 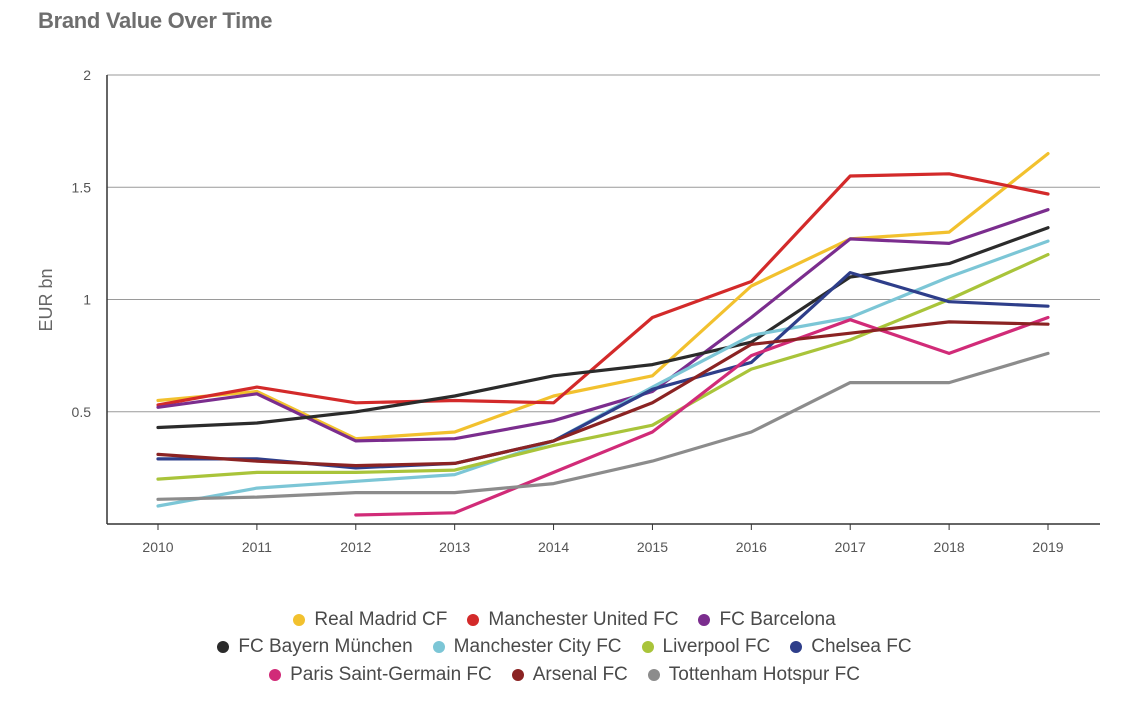 I want to click on legend-label: Real Madrid CF, so click(x=381, y=619).